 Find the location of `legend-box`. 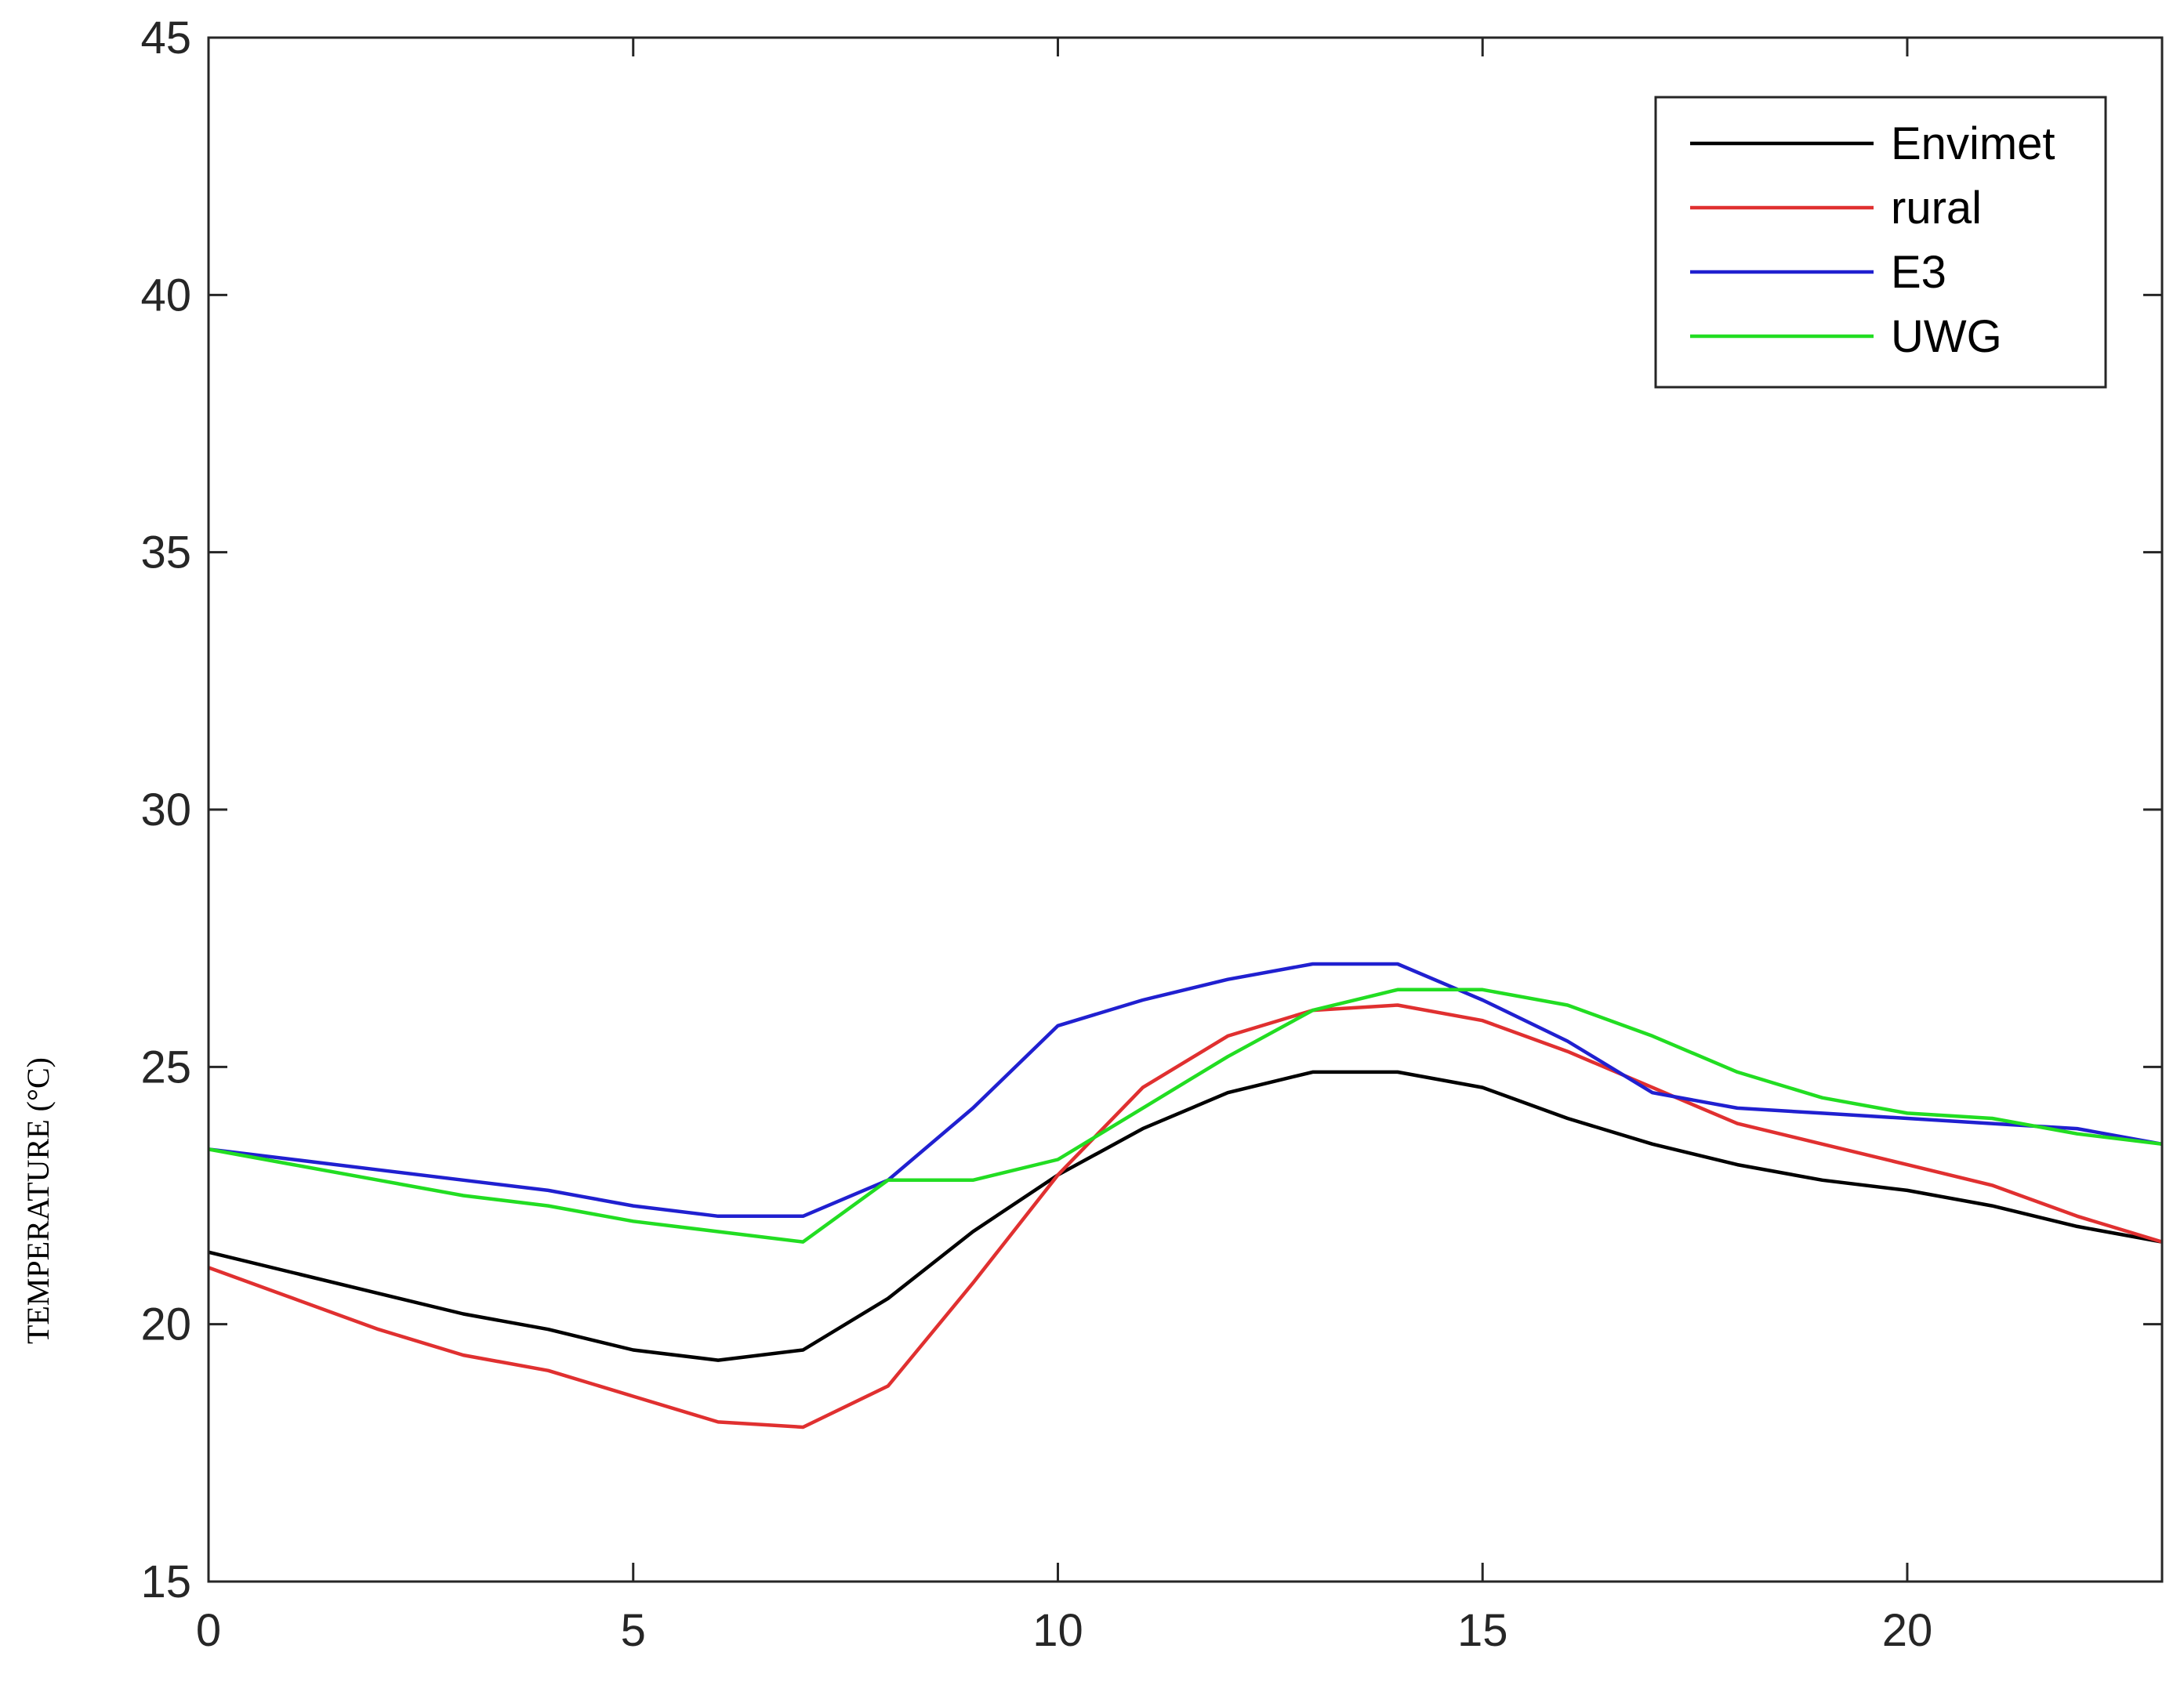

legend-box is located at coordinates (1880, 243).